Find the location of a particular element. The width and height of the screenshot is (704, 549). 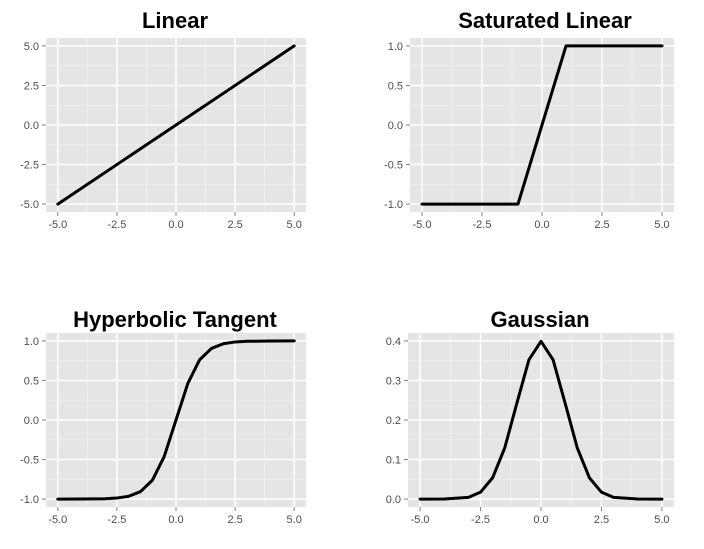

y-tick-label: 5.0 is located at coordinates (31, 47).